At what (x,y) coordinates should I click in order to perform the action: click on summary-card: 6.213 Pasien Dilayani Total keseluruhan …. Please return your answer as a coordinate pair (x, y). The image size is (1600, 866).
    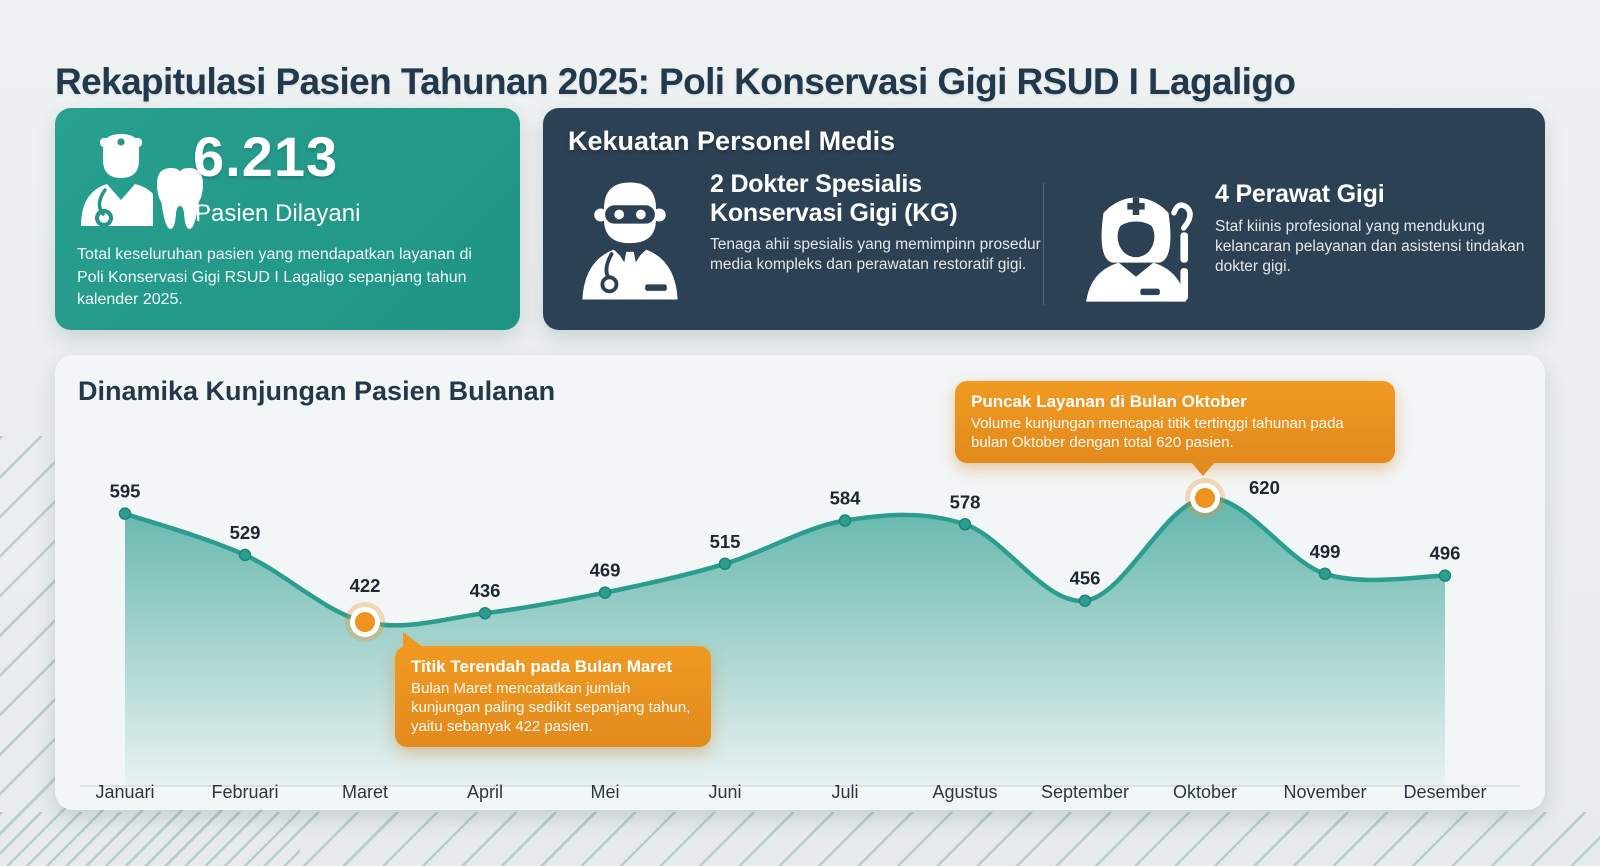
    Looking at the image, I should click on (287, 219).